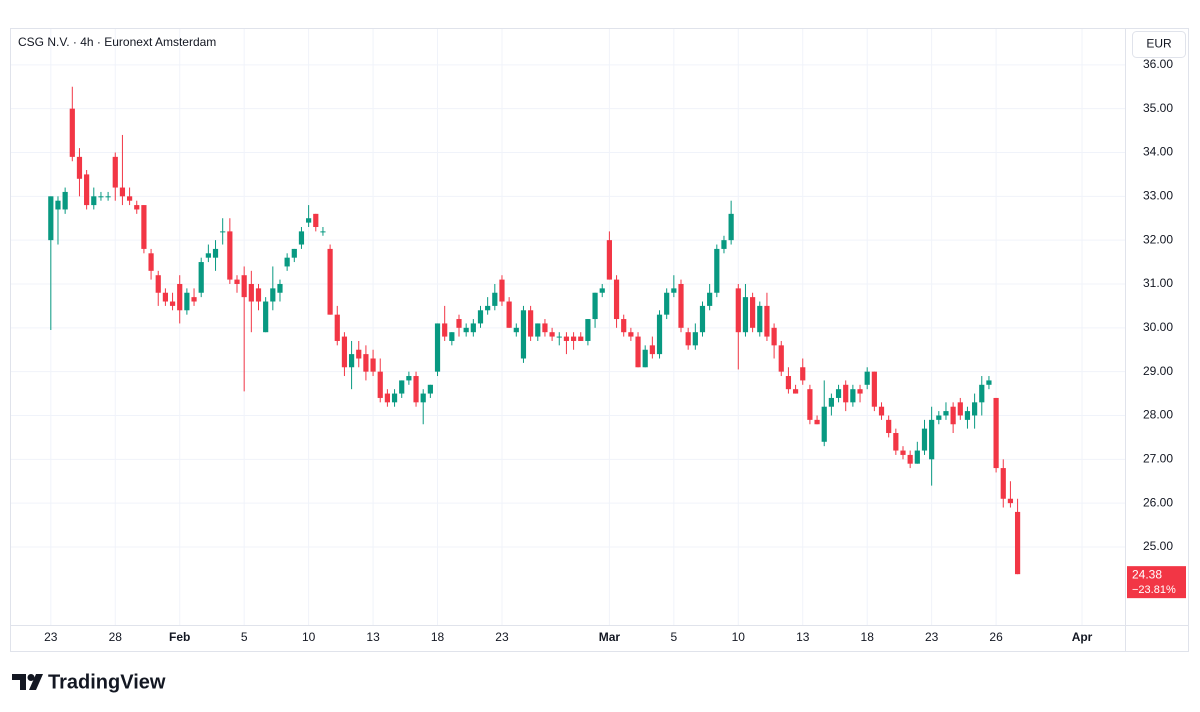 This screenshot has width=1200, height=712. What do you see at coordinates (116, 637) in the screenshot?
I see `x-tick-label: 28` at bounding box center [116, 637].